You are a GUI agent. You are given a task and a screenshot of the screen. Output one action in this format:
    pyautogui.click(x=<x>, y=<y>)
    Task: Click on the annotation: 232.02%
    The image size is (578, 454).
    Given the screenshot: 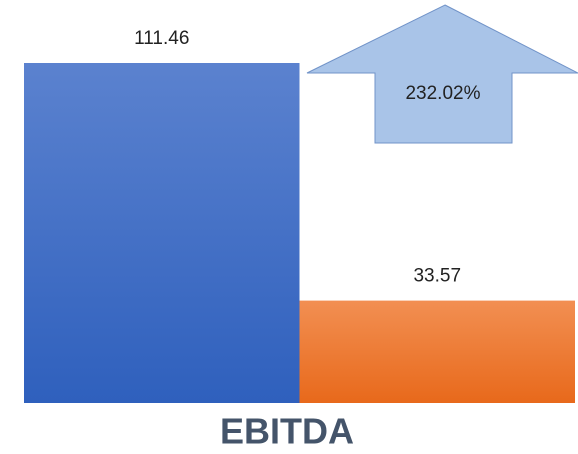 What is the action you would take?
    pyautogui.click(x=442, y=93)
    